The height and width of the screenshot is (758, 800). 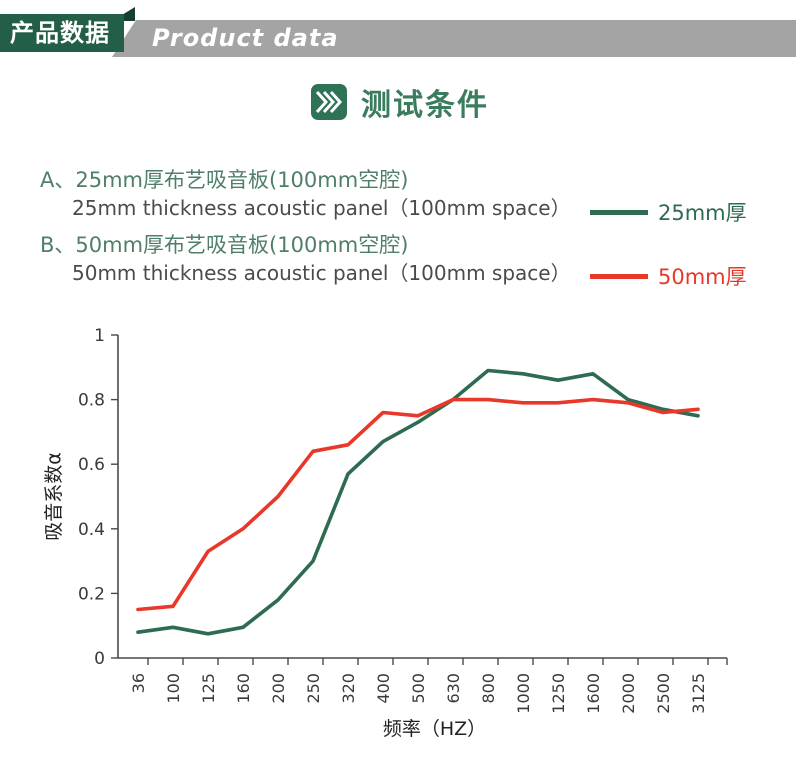 I want to click on y-tick-label: 0.4, so click(x=91, y=530).